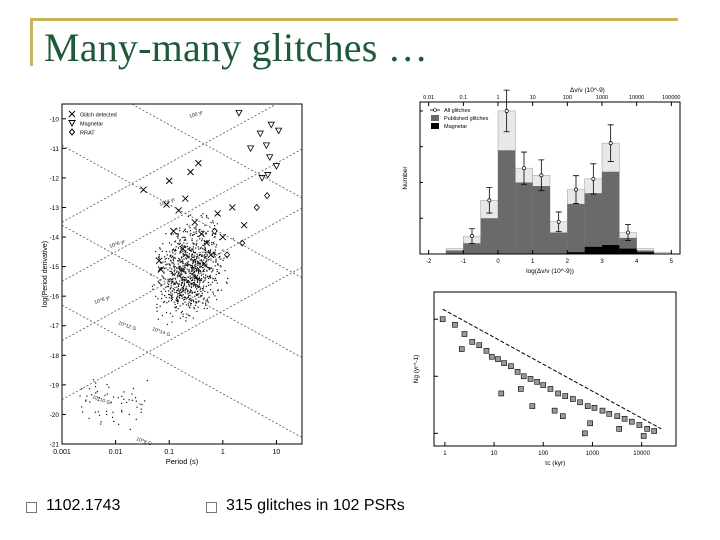 The width and height of the screenshot is (720, 540). I want to click on rate-chart: 1 10 100 1000 10000 τc (kyr) Ṅg (yr^-1), so click(544, 379).